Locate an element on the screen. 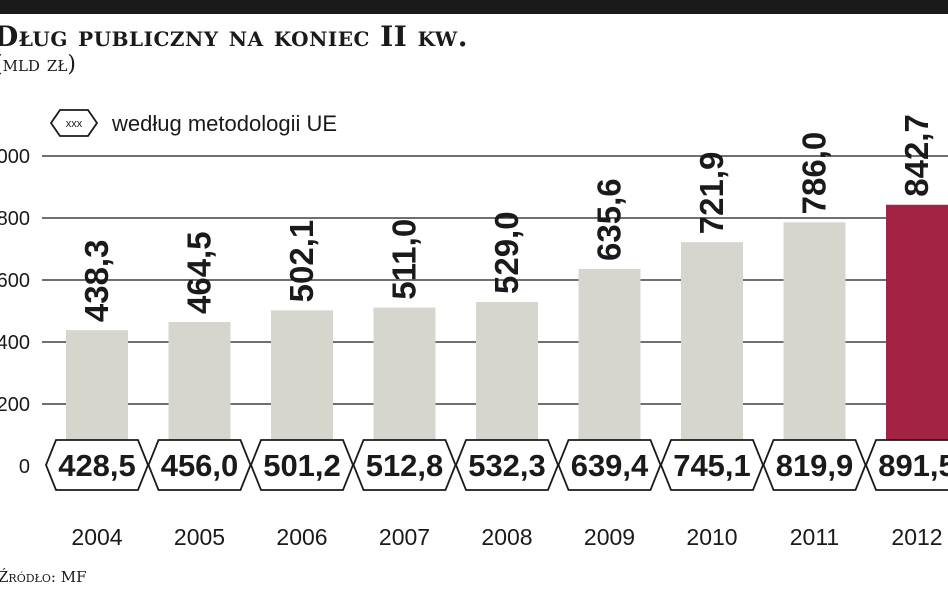 This screenshot has height=593, width=948. eu-value-label: 532,3 is located at coordinates (507, 465).